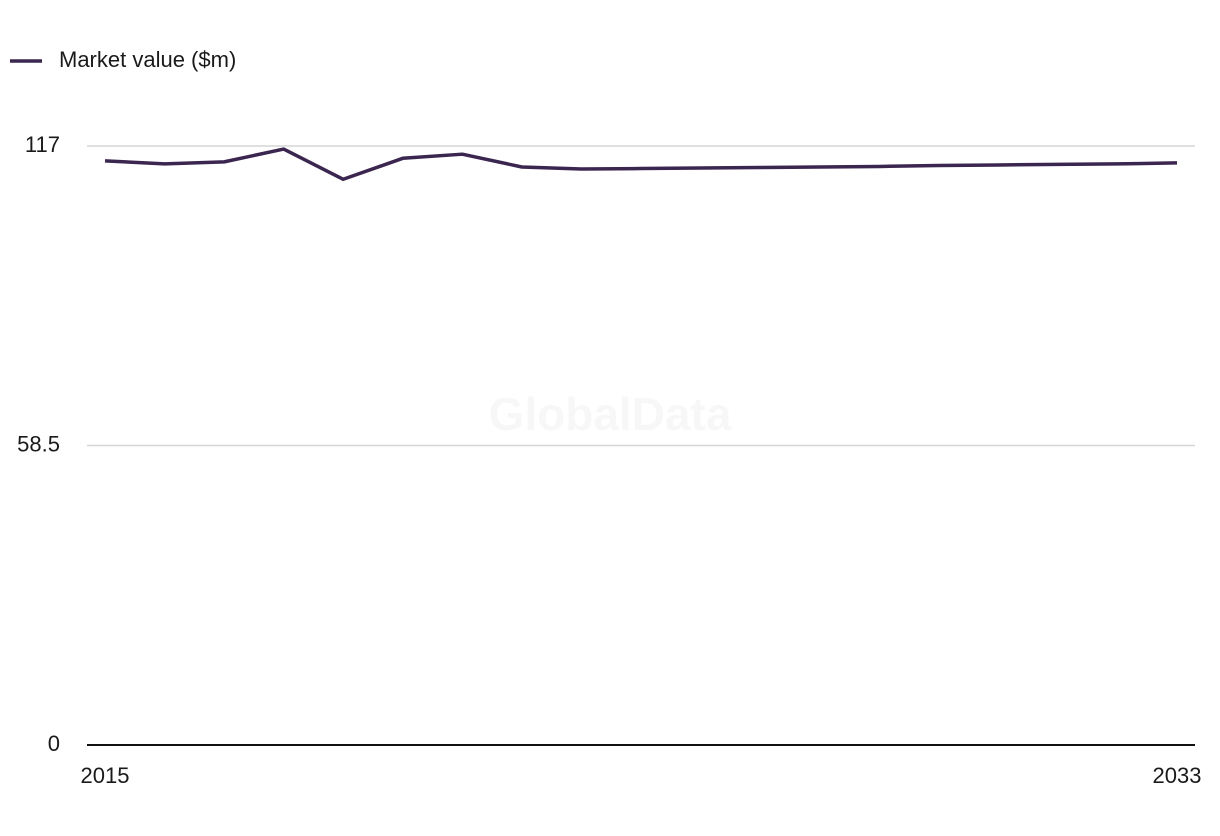 The height and width of the screenshot is (836, 1220). Describe the element at coordinates (147, 59) in the screenshot. I see `legend-label: Market value ($m)` at that location.